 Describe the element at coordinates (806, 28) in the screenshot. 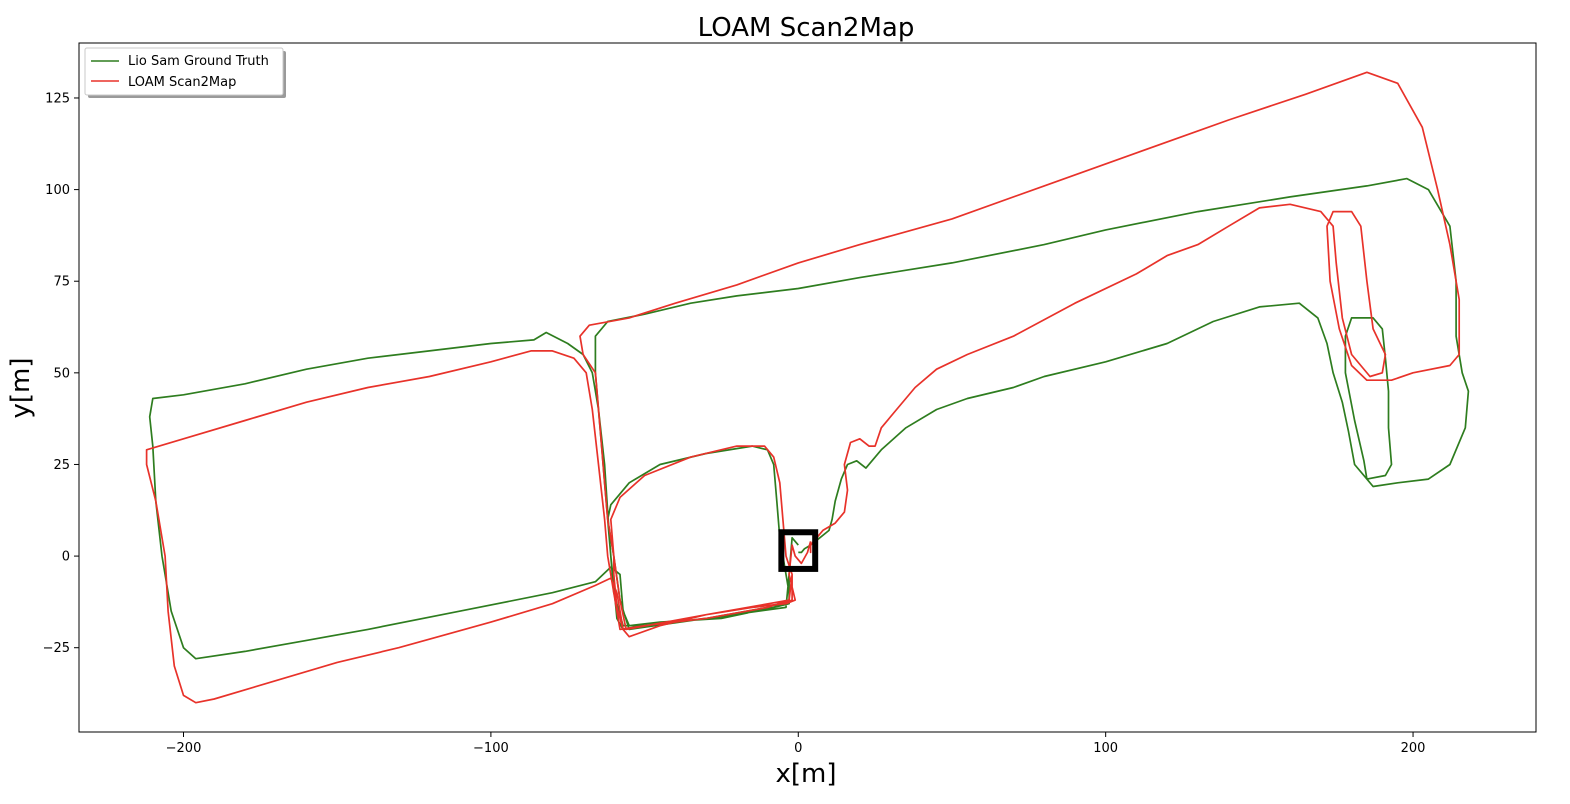

I see `chart-title: LOAM Scan2Map` at that location.